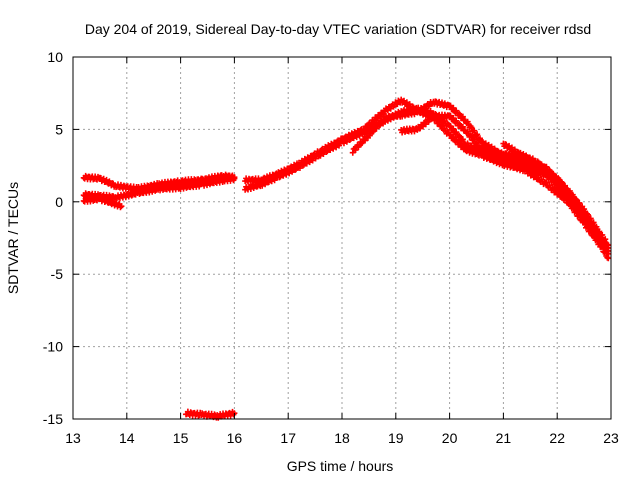 This screenshot has height=480, width=640. What do you see at coordinates (127, 438) in the screenshot?
I see `x-tick-label: 14` at bounding box center [127, 438].